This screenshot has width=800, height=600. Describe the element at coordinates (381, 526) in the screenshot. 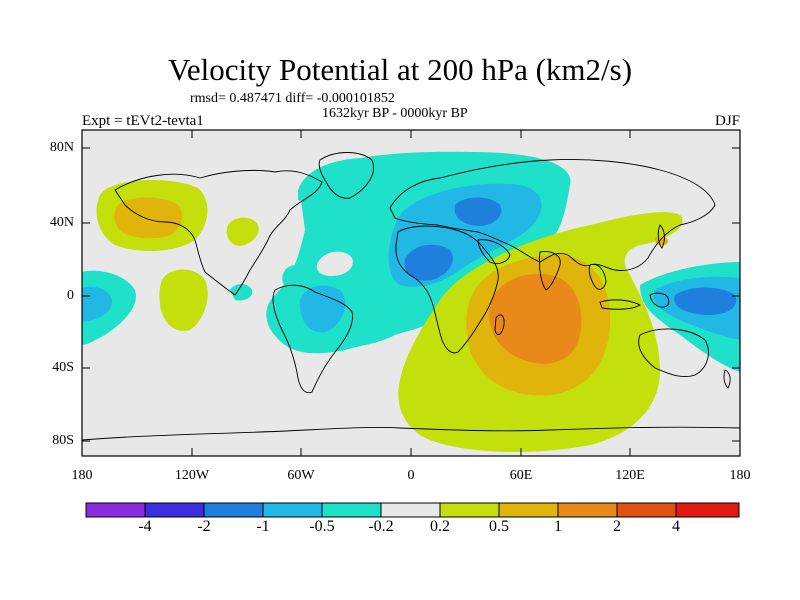

I see `colorbar-label: -0.2` at that location.